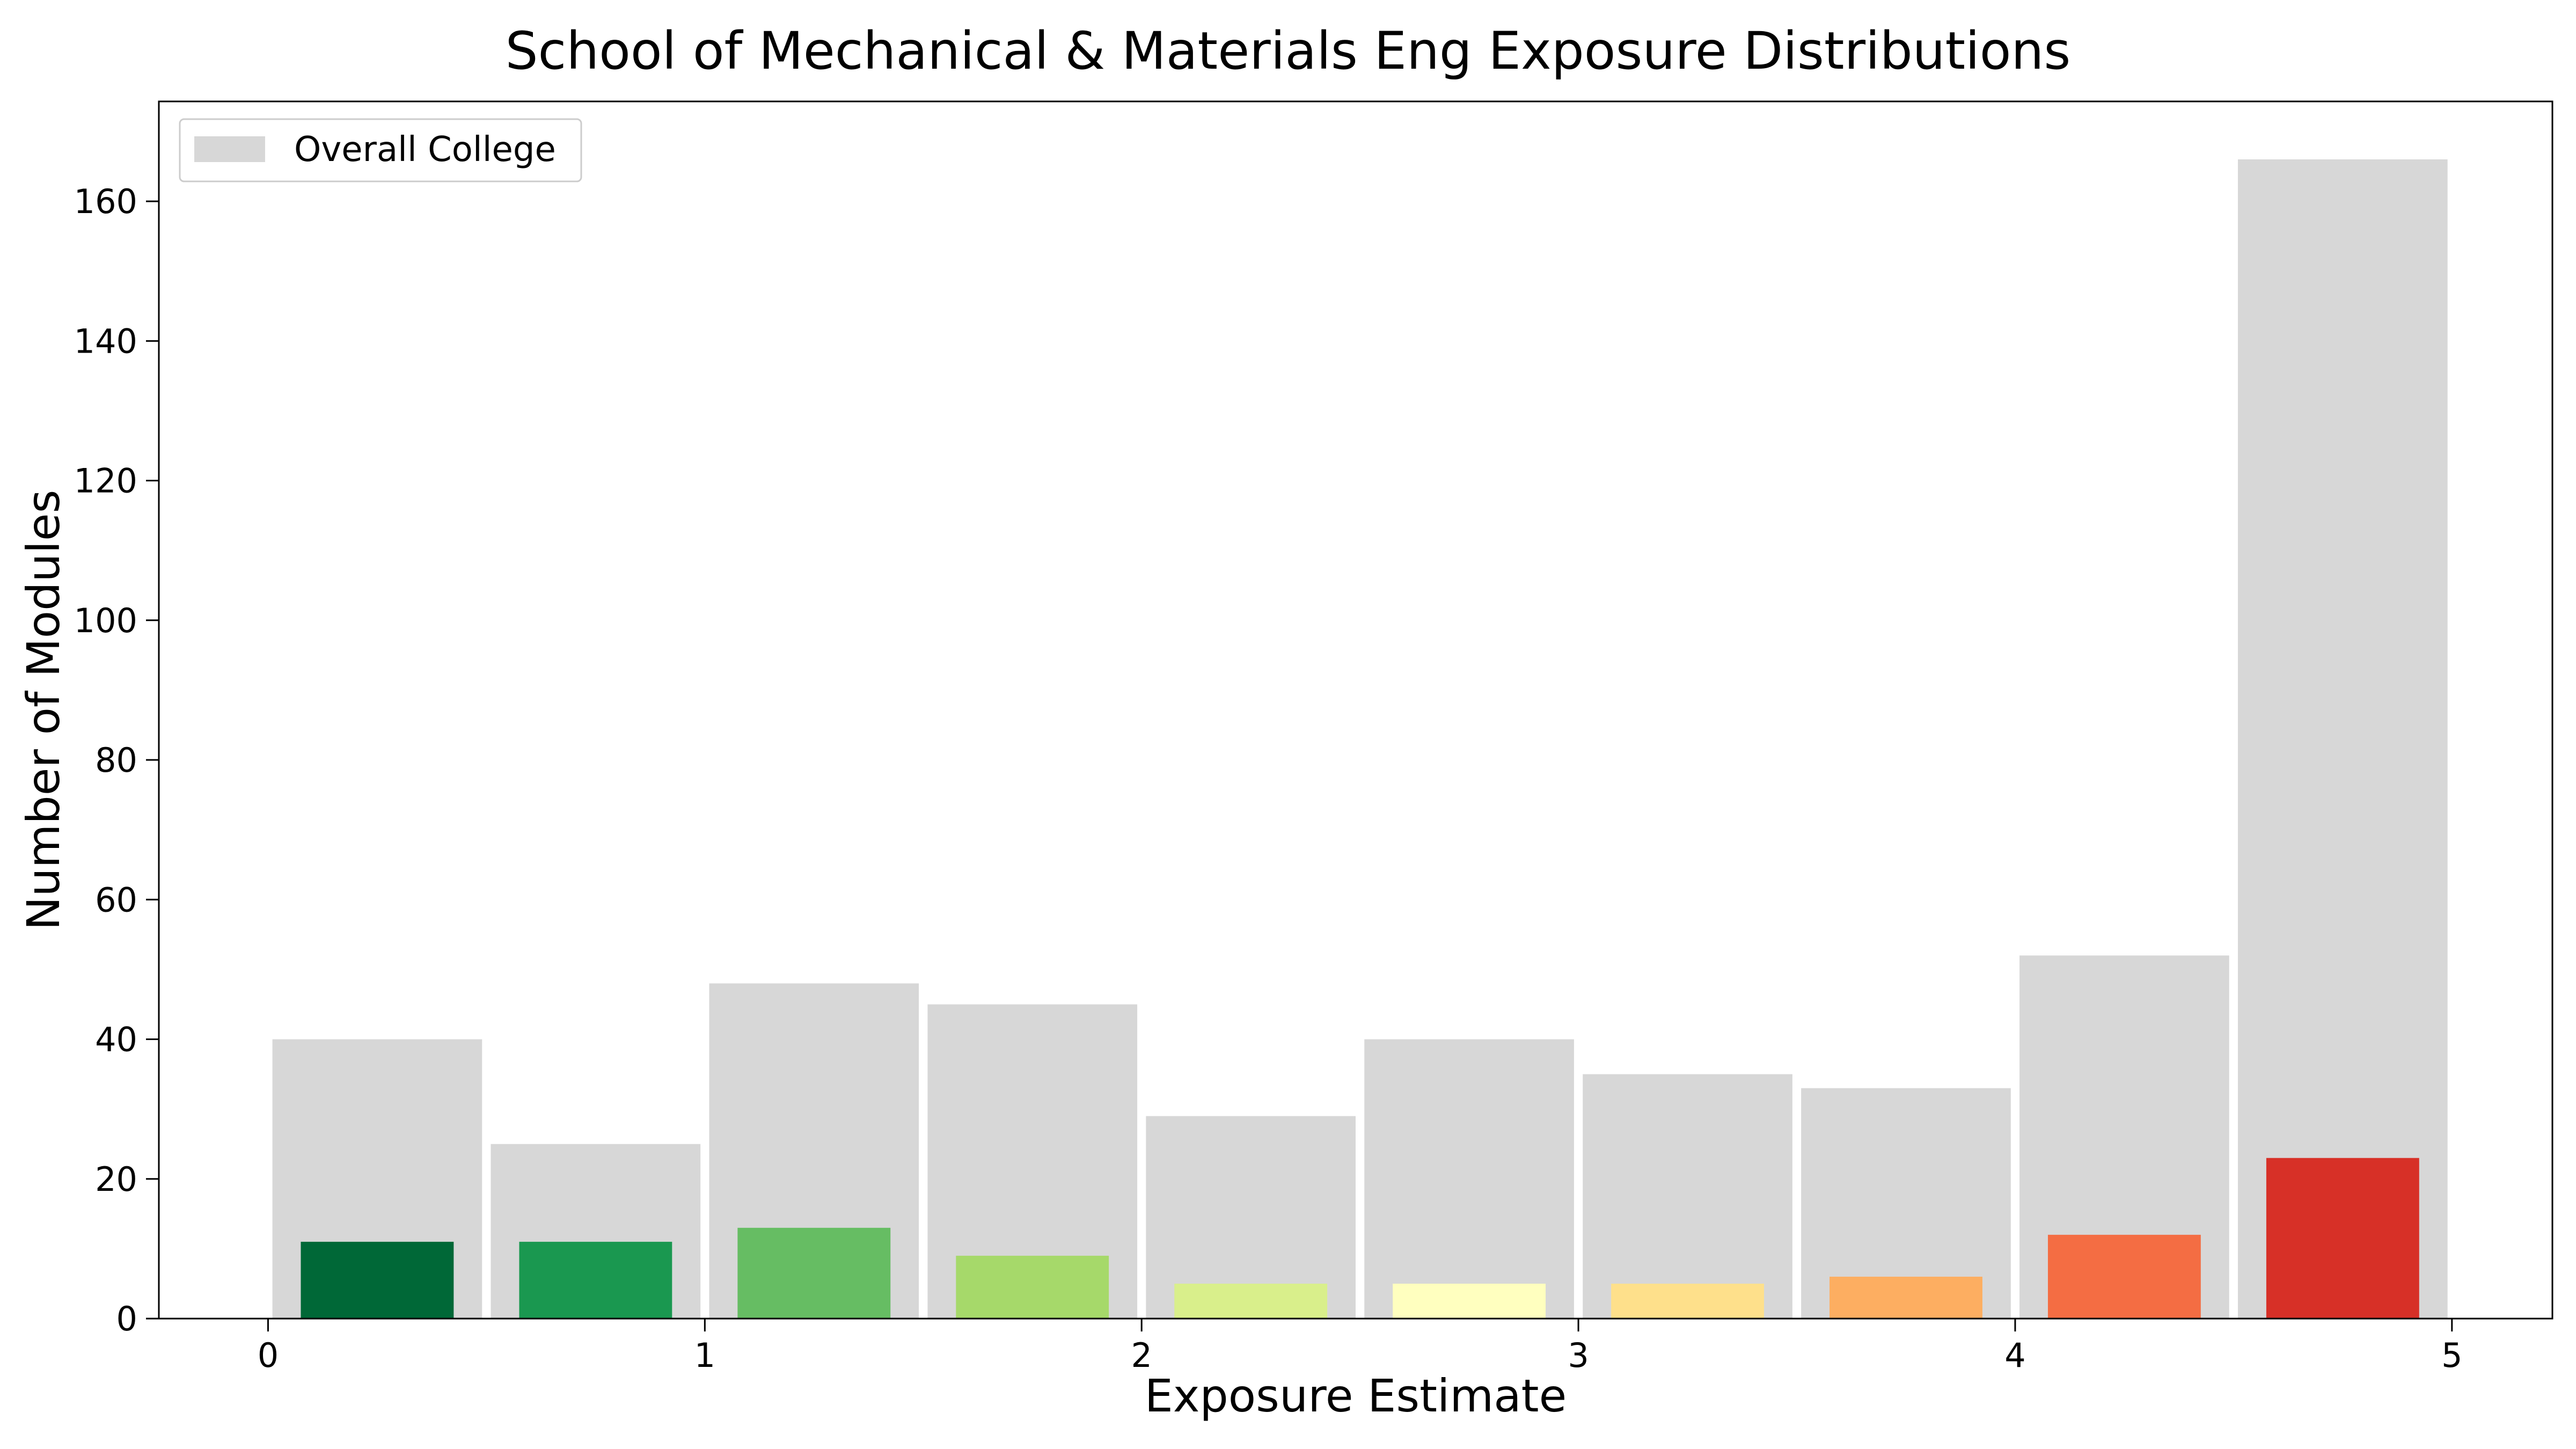  Describe the element at coordinates (1360, 1347) in the screenshot. I see `x-axis-ticks: 0 1 2 3 4 5` at that location.